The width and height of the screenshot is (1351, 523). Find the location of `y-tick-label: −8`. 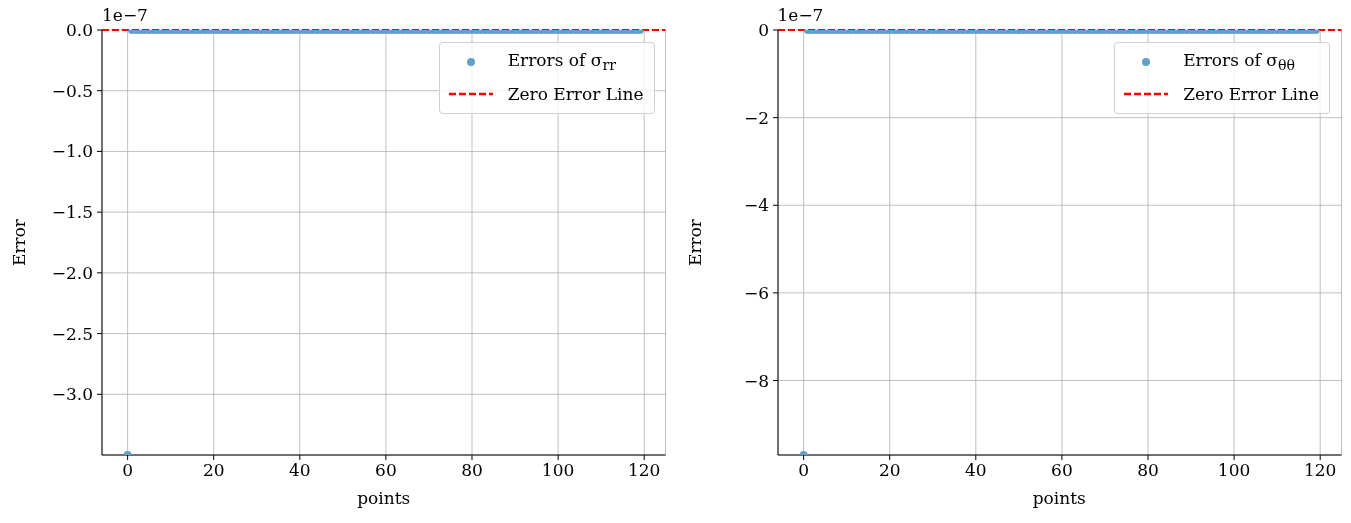

y-tick-label: −8 is located at coordinates (756, 380).